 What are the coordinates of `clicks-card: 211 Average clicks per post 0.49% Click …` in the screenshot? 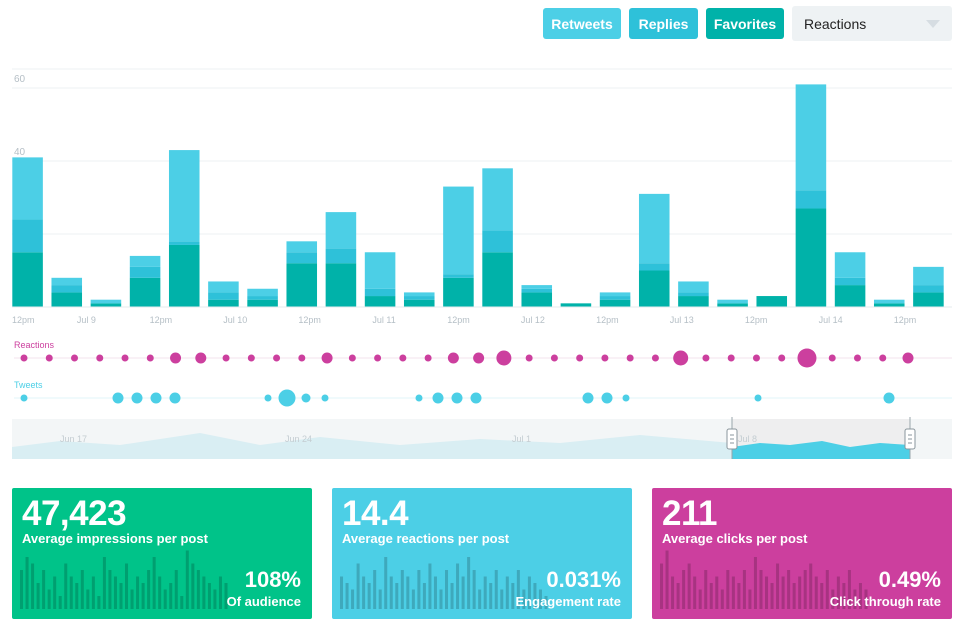 It's located at (802, 553).